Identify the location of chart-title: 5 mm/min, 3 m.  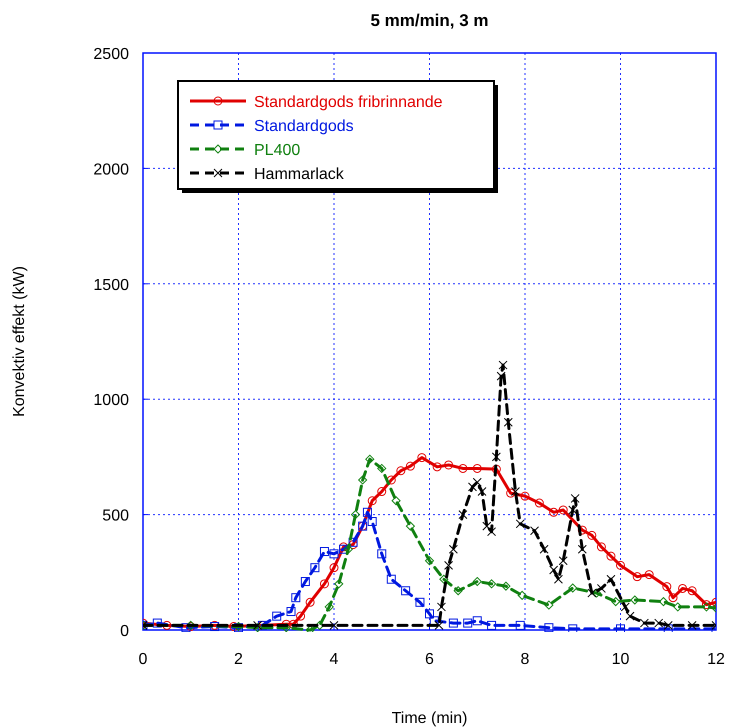
(429, 20).